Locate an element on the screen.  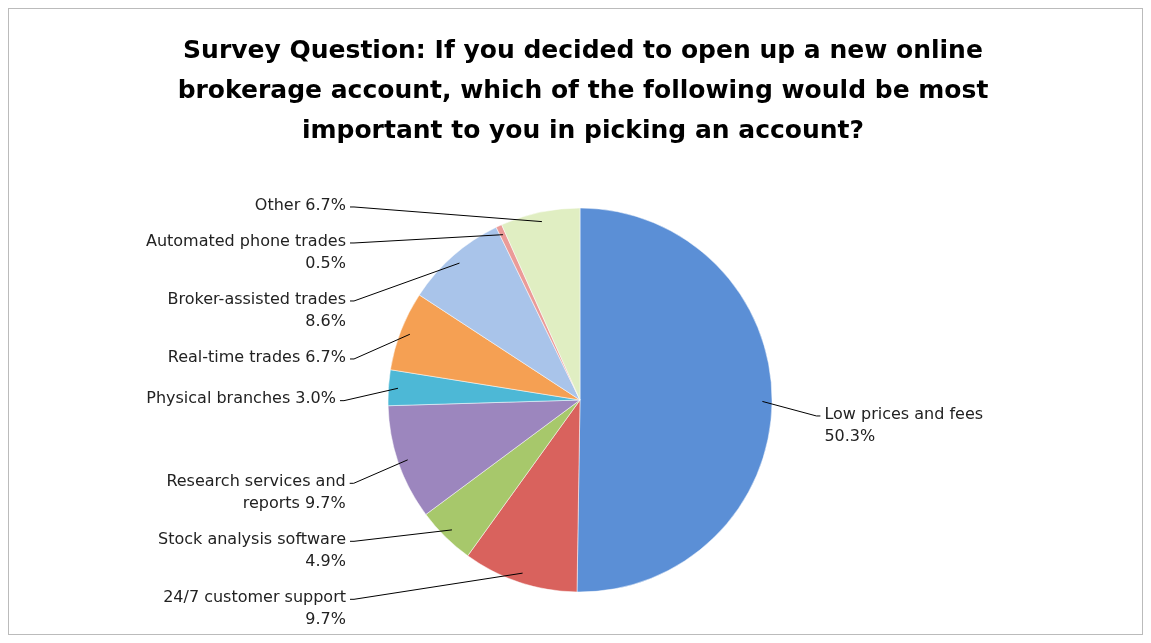
slice-label: Automated phone trades is located at coordinates (245, 240).